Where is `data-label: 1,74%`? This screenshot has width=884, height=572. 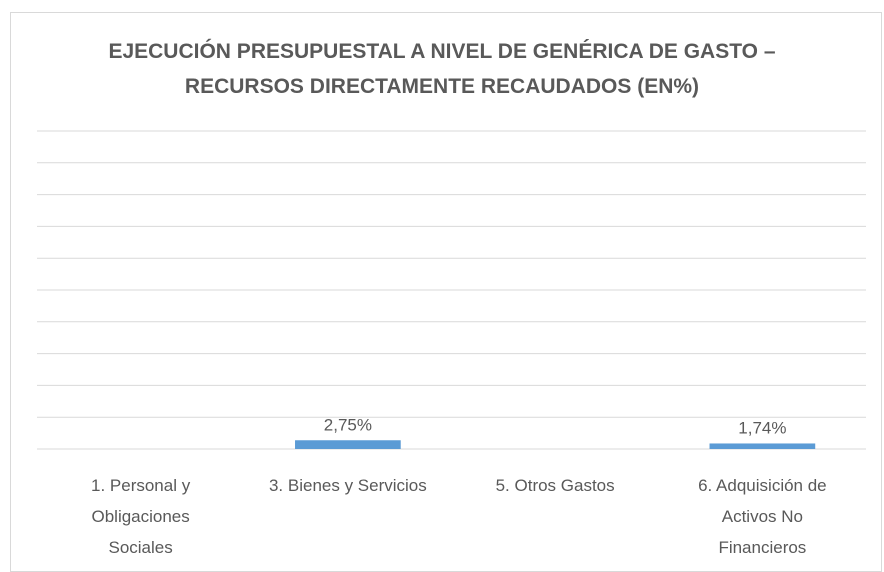
data-label: 1,74% is located at coordinates (762, 427).